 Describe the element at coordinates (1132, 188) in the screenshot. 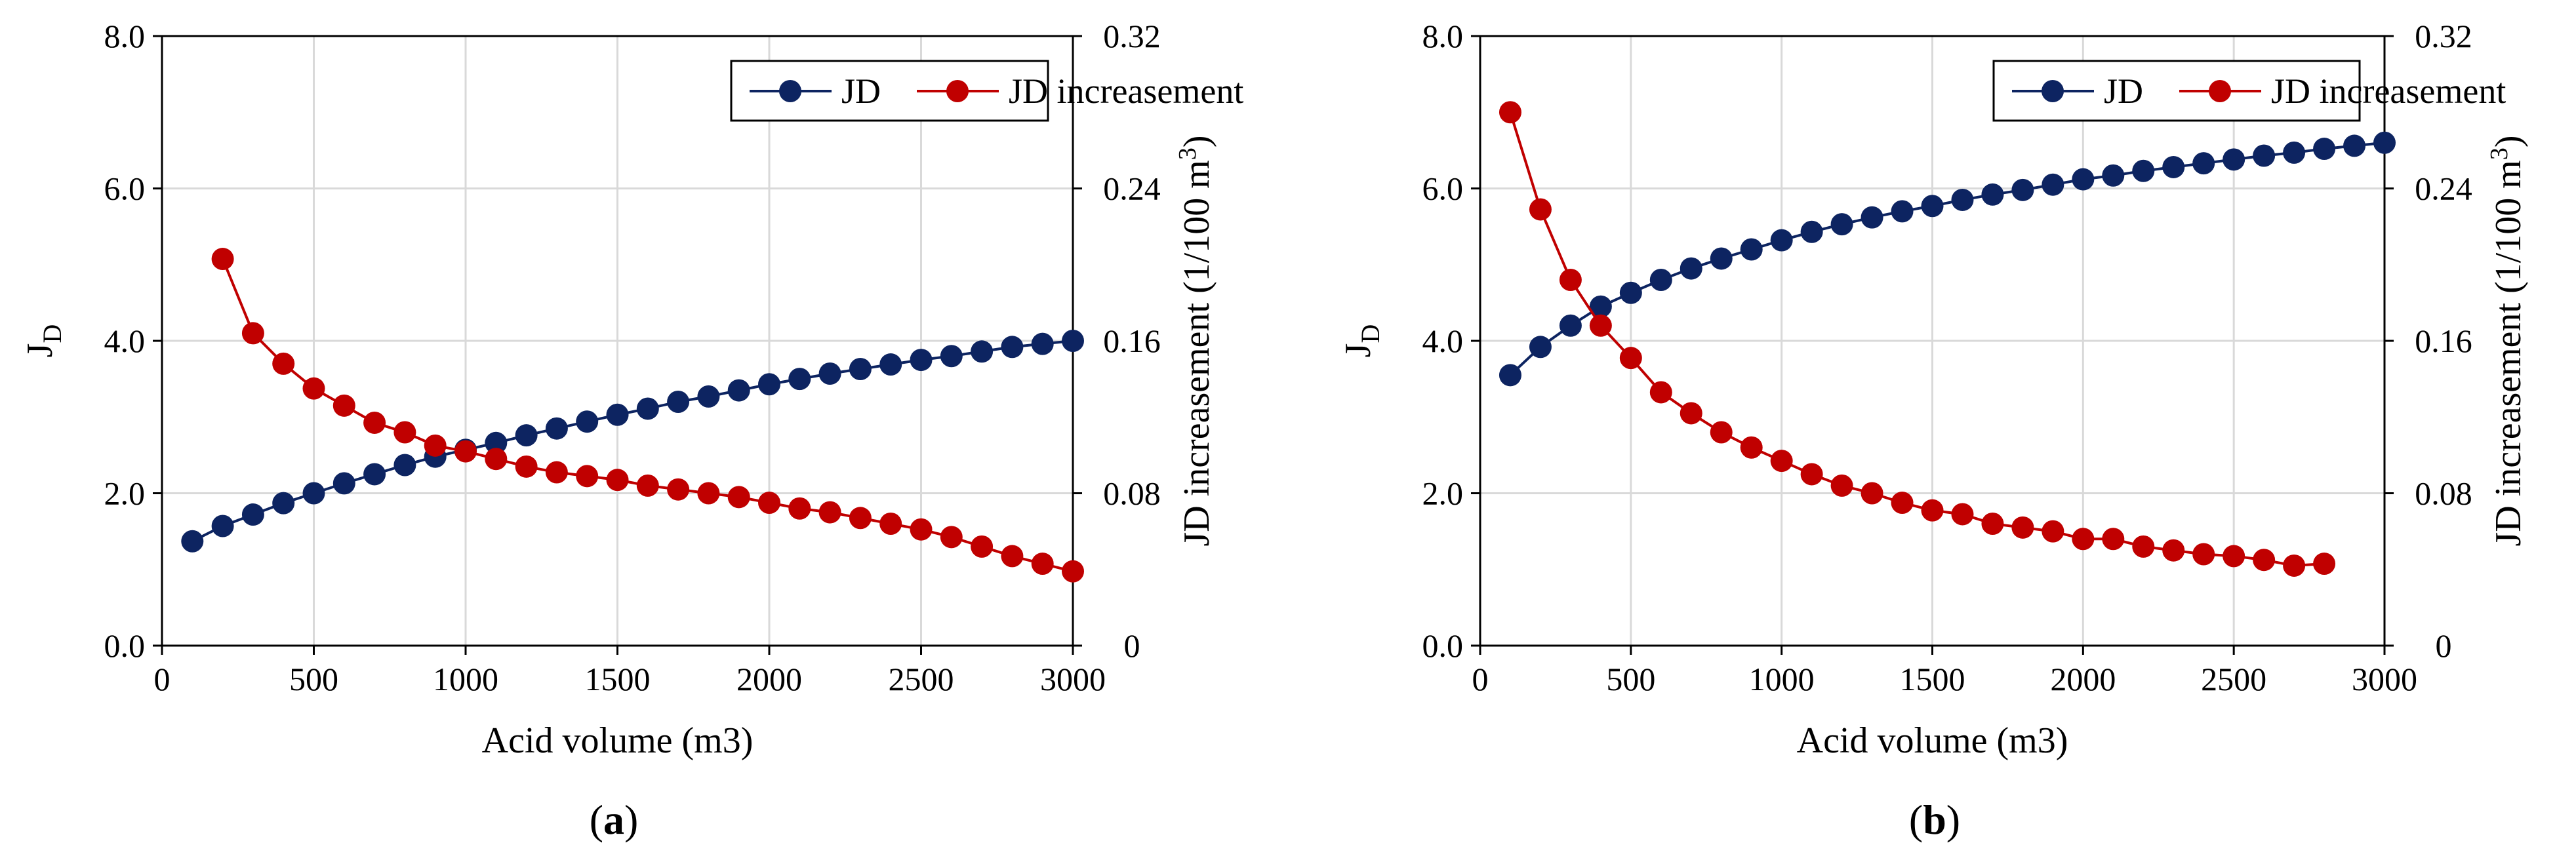

I see `chart1-y2tick-label-3: 0.24` at that location.